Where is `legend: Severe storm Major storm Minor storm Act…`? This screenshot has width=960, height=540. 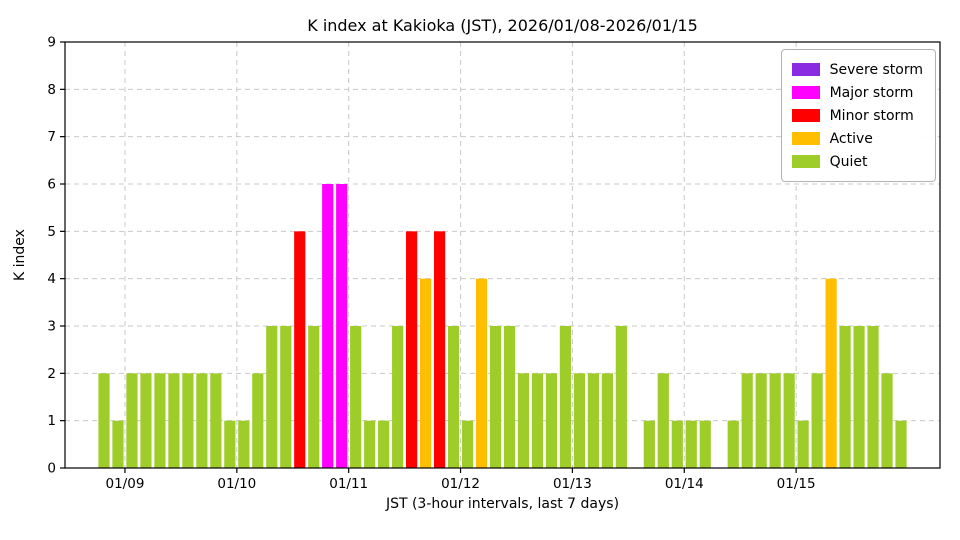 legend: Severe storm Major storm Minor storm Act… is located at coordinates (858, 115).